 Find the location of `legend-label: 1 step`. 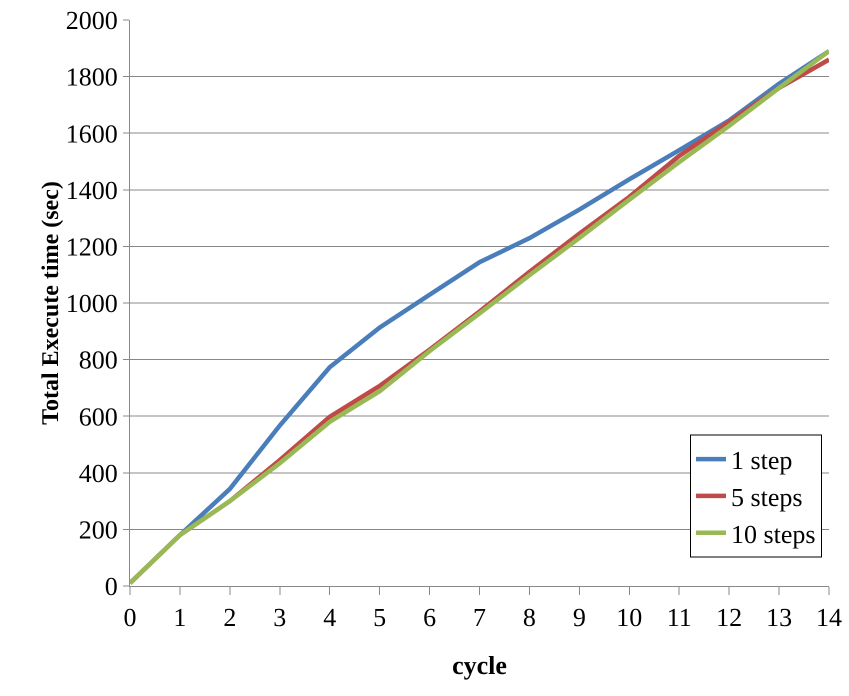

legend-label: 1 step is located at coordinates (761, 461).